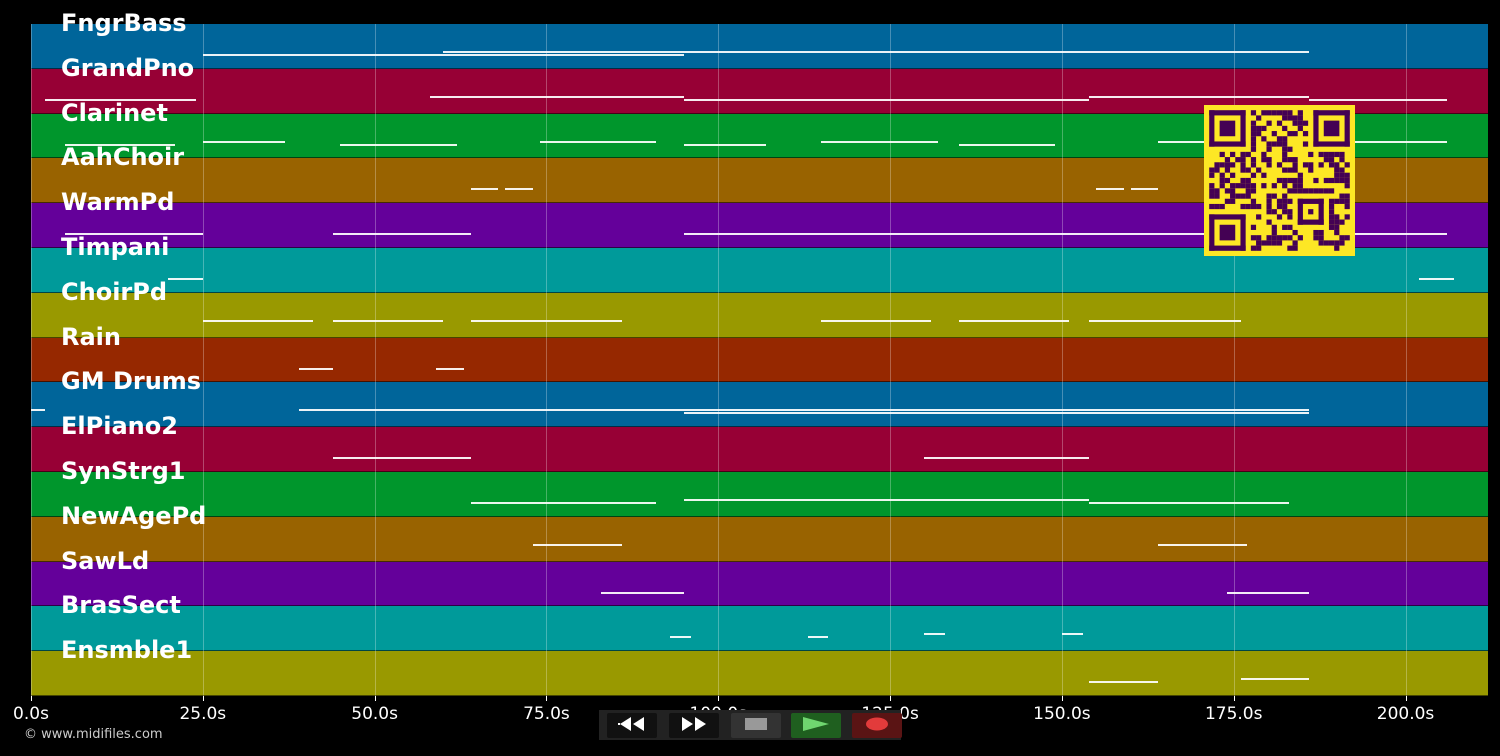 The height and width of the screenshot is (756, 1500). I want to click on track-name: Ensmble1, so click(127, 650).